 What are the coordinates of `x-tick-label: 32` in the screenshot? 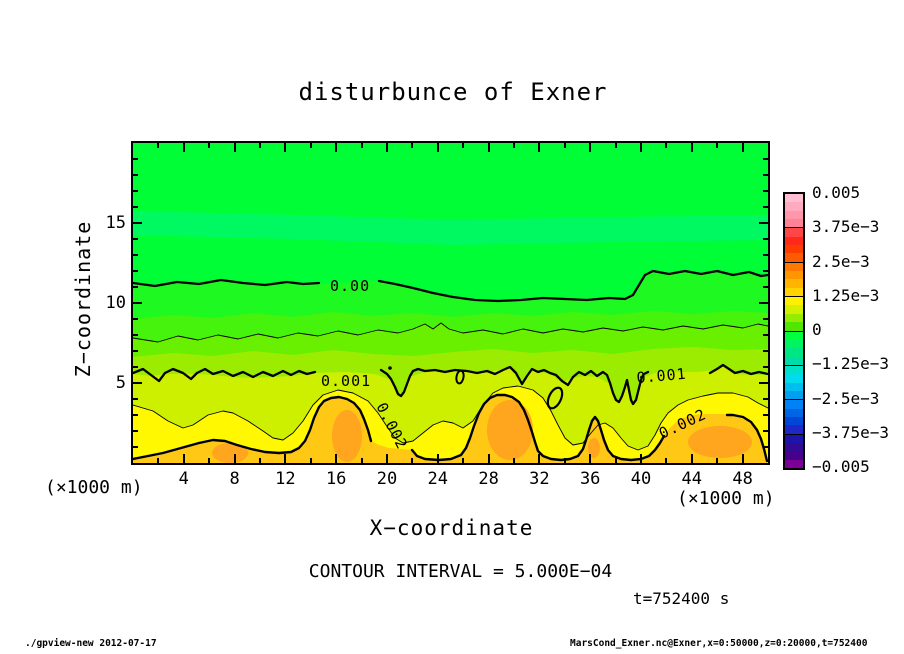 It's located at (539, 479).